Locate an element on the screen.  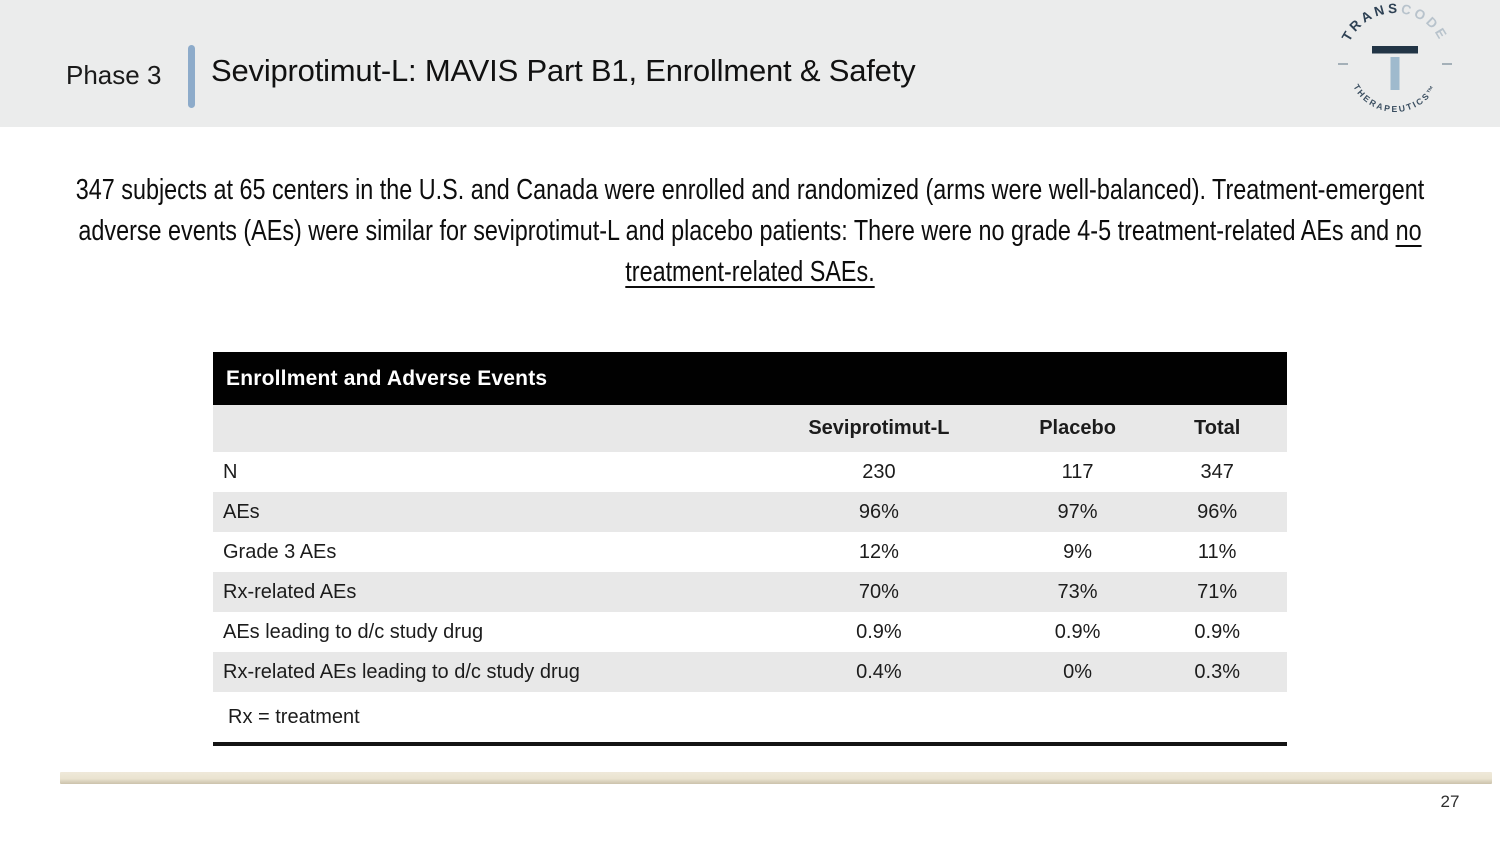
row-label: AEs is located at coordinates (241, 511).